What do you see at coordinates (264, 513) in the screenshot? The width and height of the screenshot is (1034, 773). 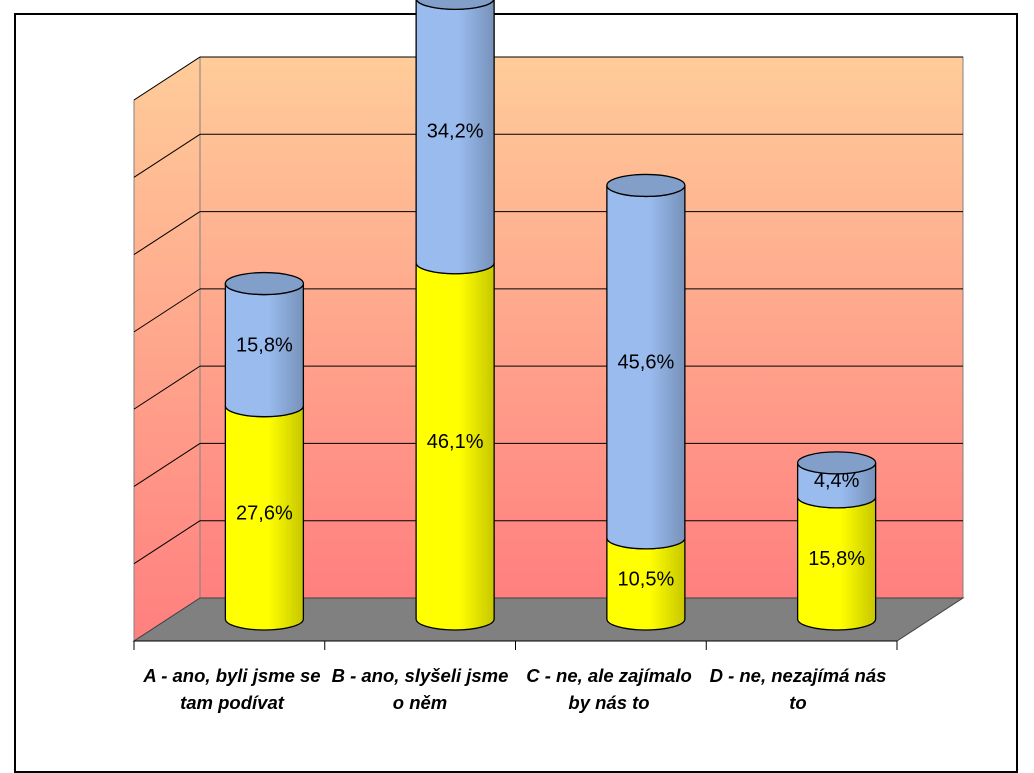 I see `data-label-a-bottom: 27,6%` at bounding box center [264, 513].